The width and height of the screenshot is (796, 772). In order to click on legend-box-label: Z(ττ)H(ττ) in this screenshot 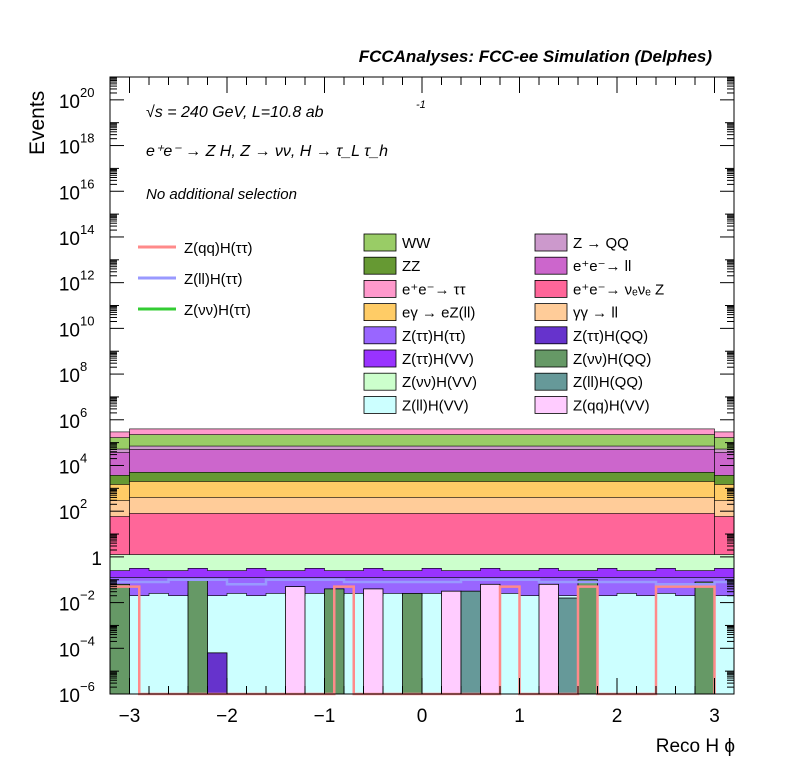, I will do `click(434, 336)`.